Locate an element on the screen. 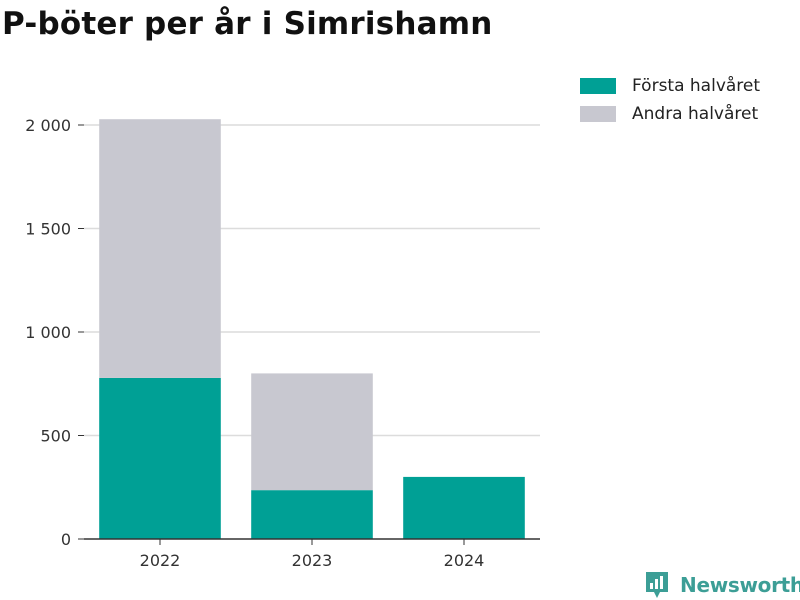  chart-title: P-böter per år i Simrishamn is located at coordinates (247, 24).